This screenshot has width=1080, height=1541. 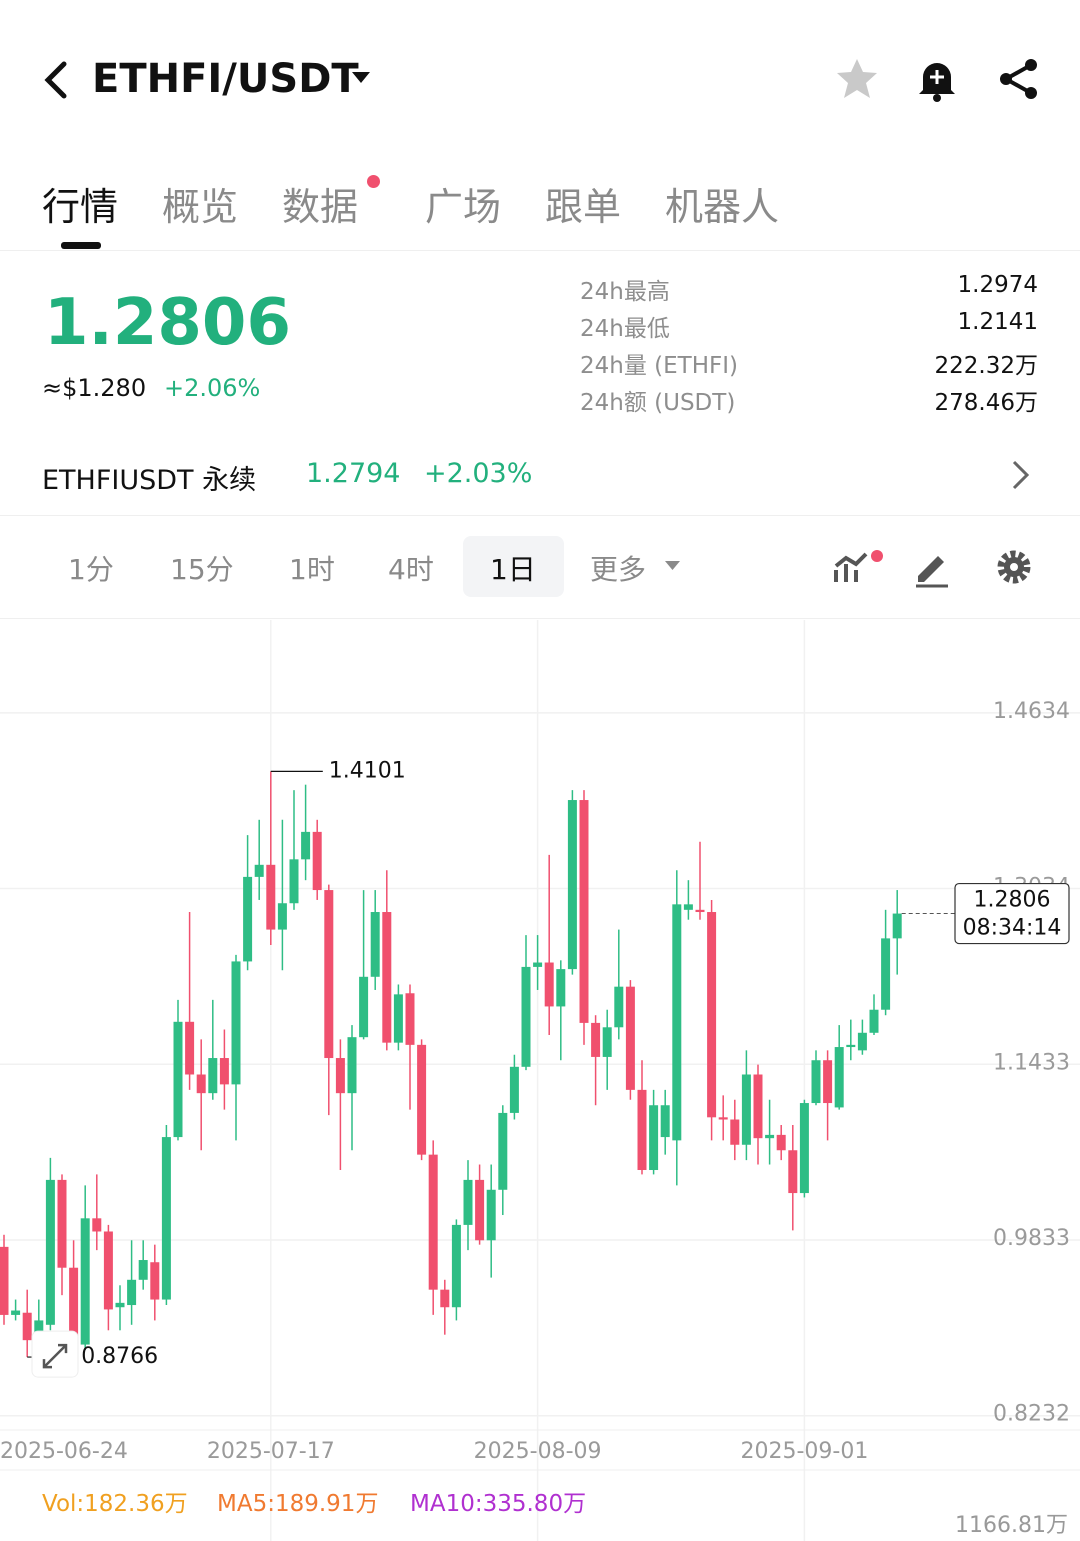 I want to click on interval: 4时, so click(x=411, y=569).